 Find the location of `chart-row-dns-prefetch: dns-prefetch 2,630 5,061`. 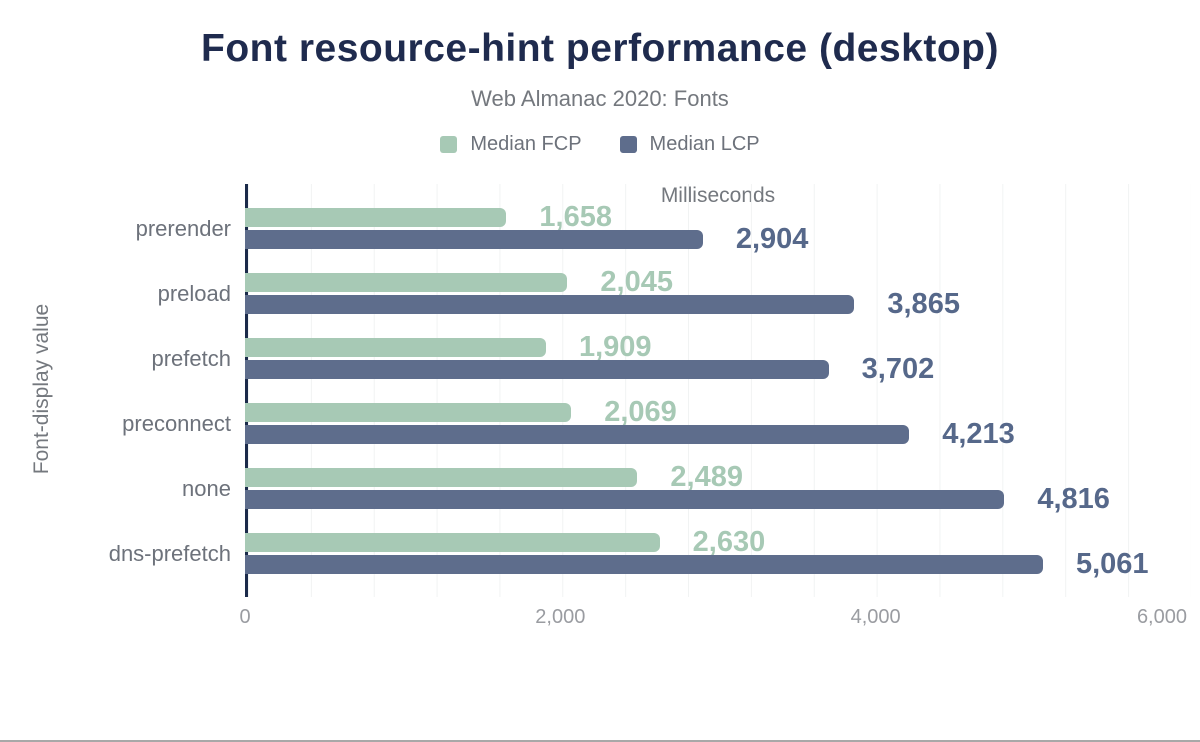

chart-row-dns-prefetch: dns-prefetch 2,630 5,061 is located at coordinates (595, 553).